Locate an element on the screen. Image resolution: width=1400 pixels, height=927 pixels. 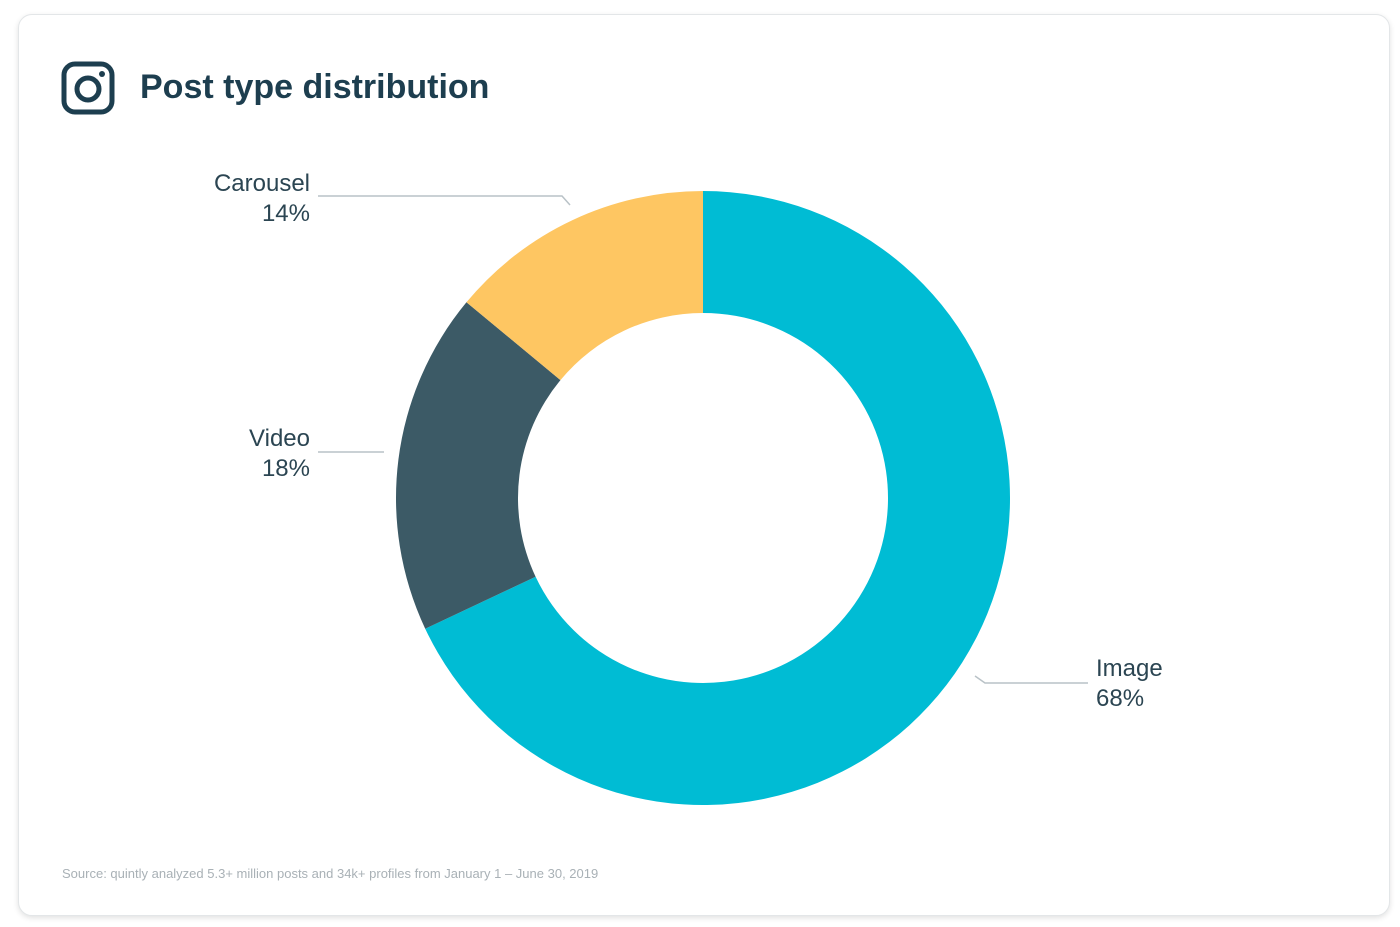
label-video-value: 18% is located at coordinates (286, 468).